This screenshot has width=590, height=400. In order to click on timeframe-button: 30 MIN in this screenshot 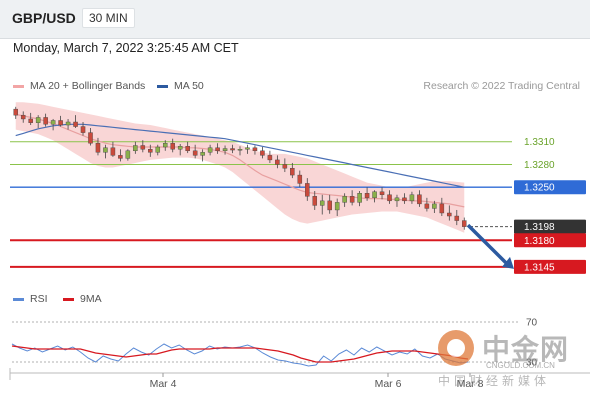, I will do `click(108, 18)`.